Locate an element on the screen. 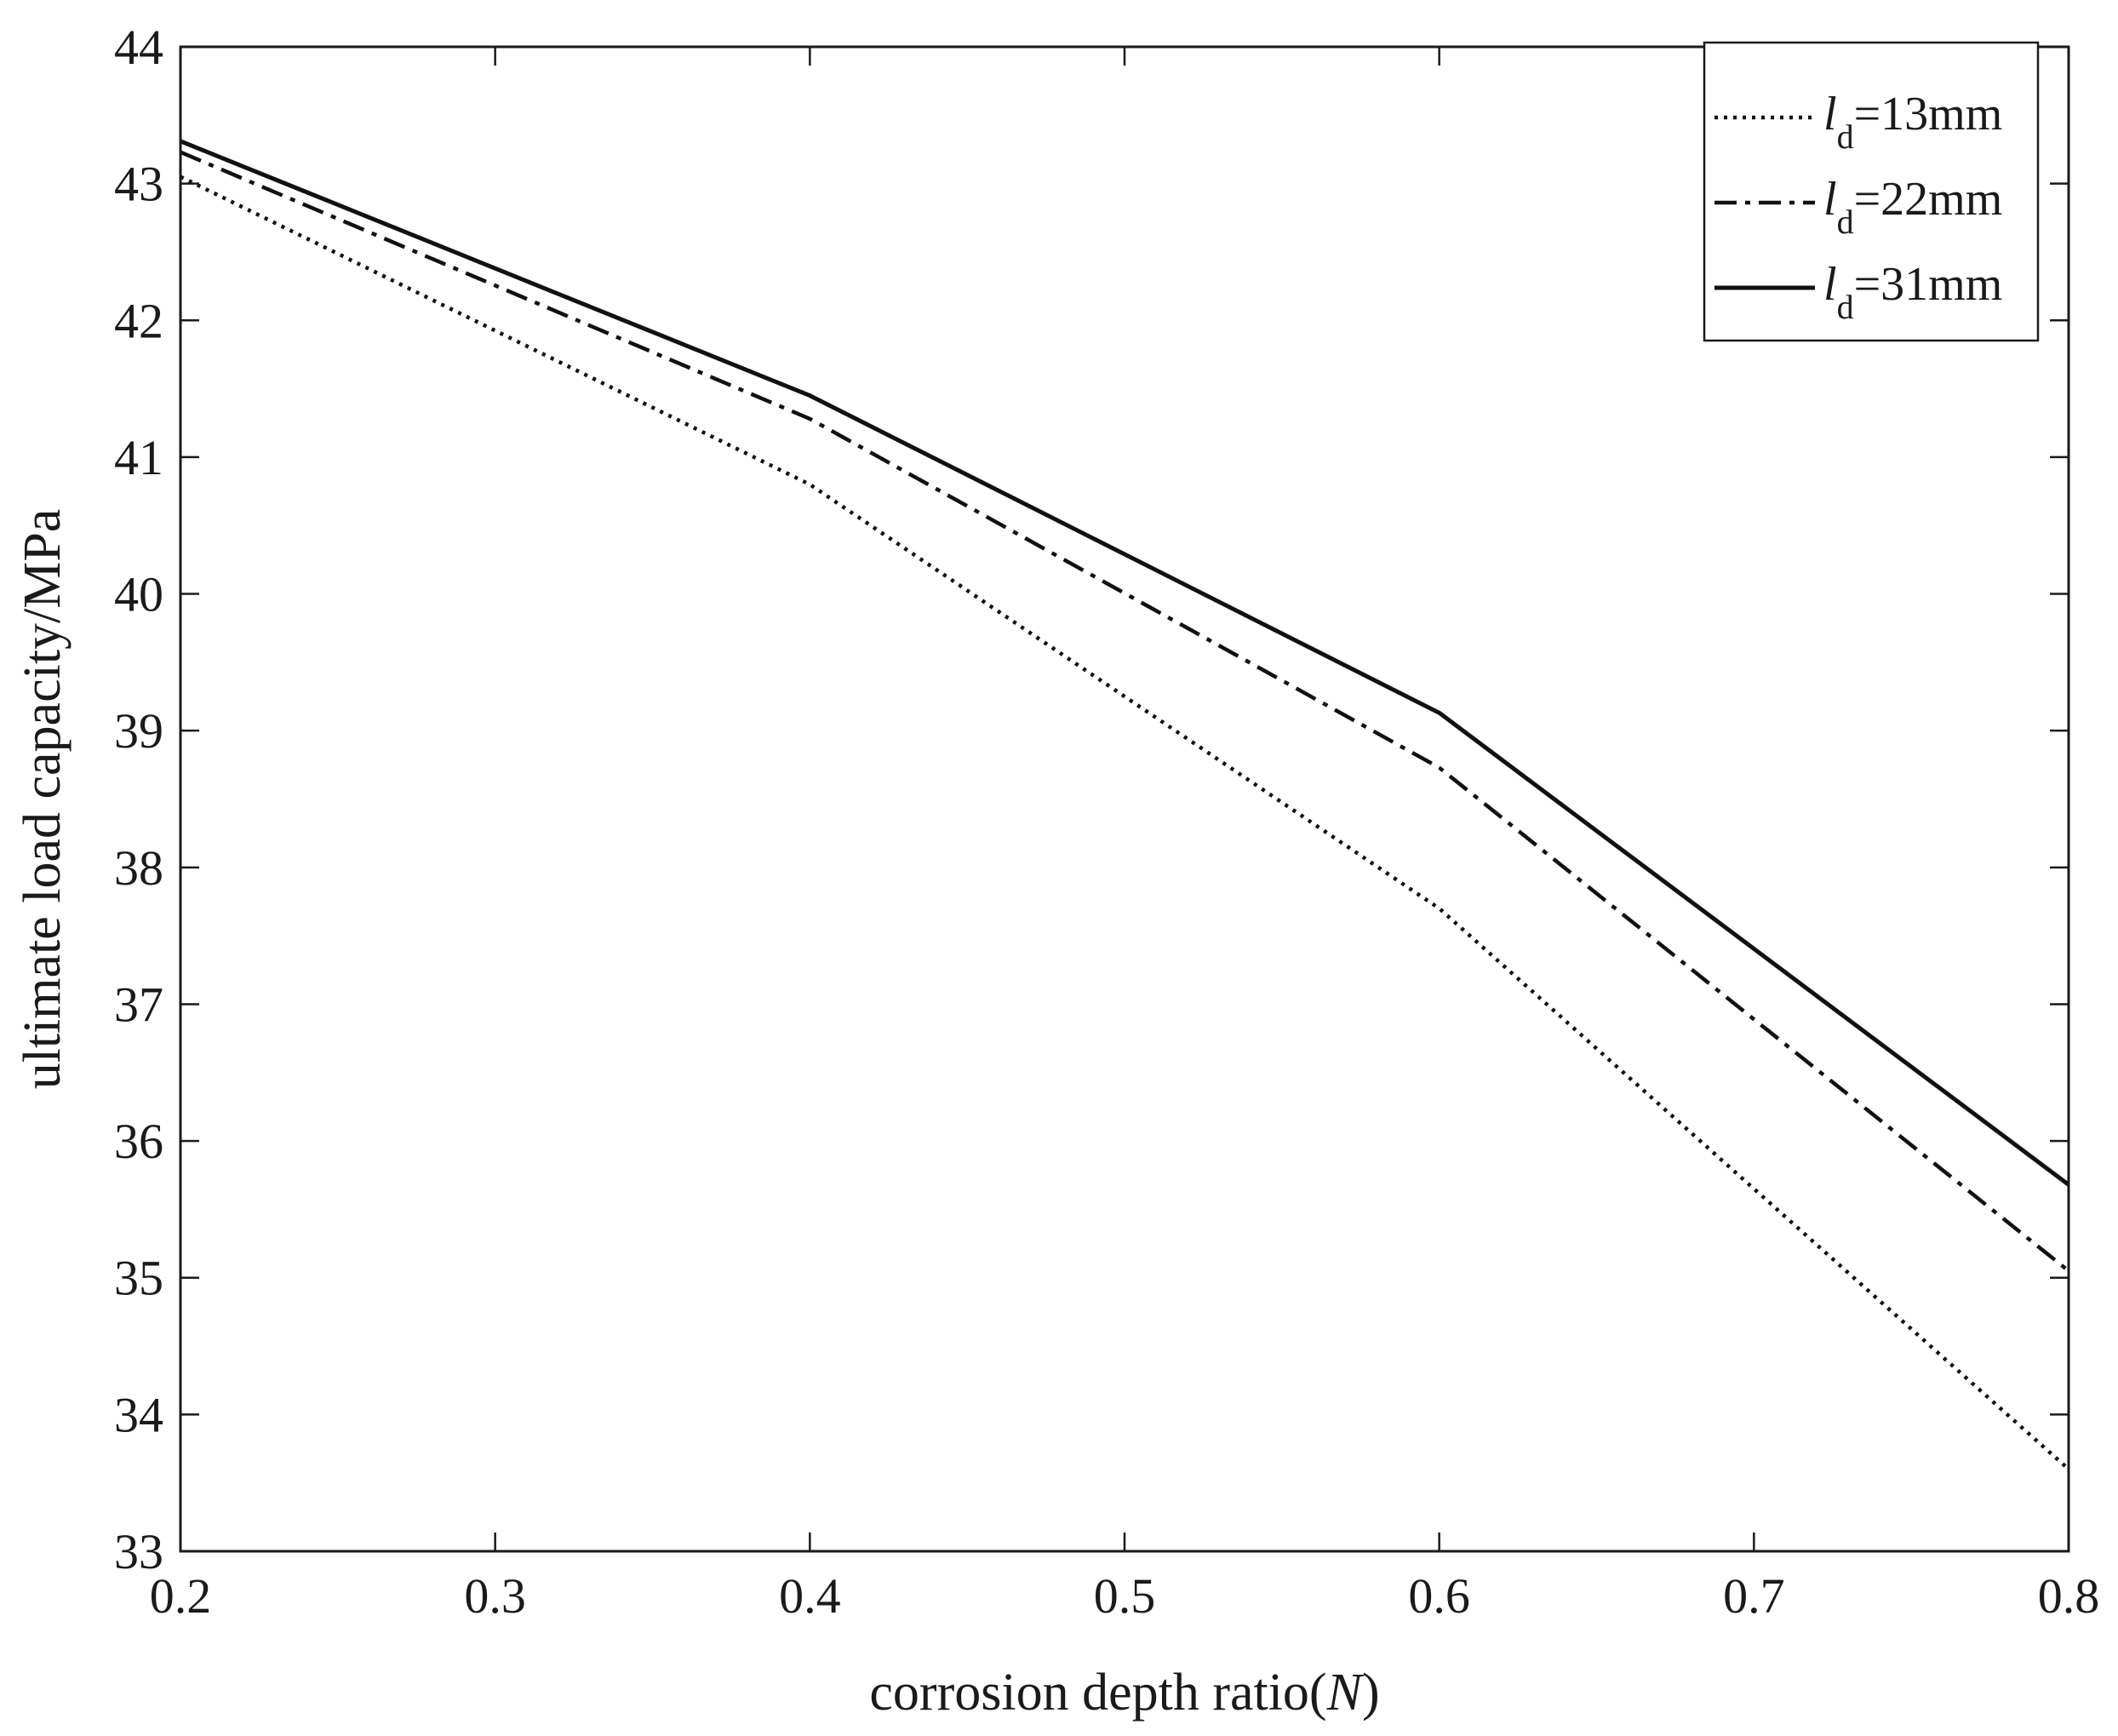  legend-label: ld=31mm is located at coordinates (1912, 292).